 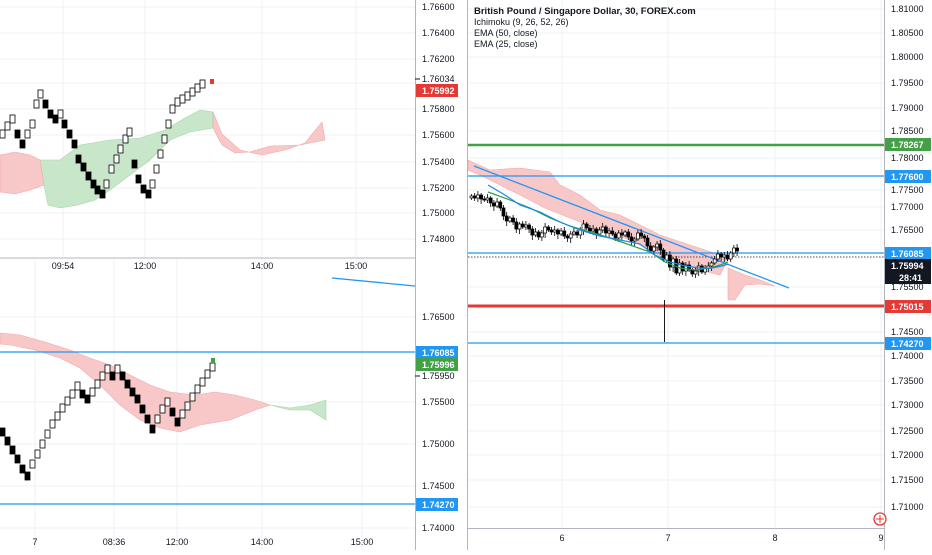 What do you see at coordinates (438, 213) in the screenshot?
I see `price-tick: 1.75000` at bounding box center [438, 213].